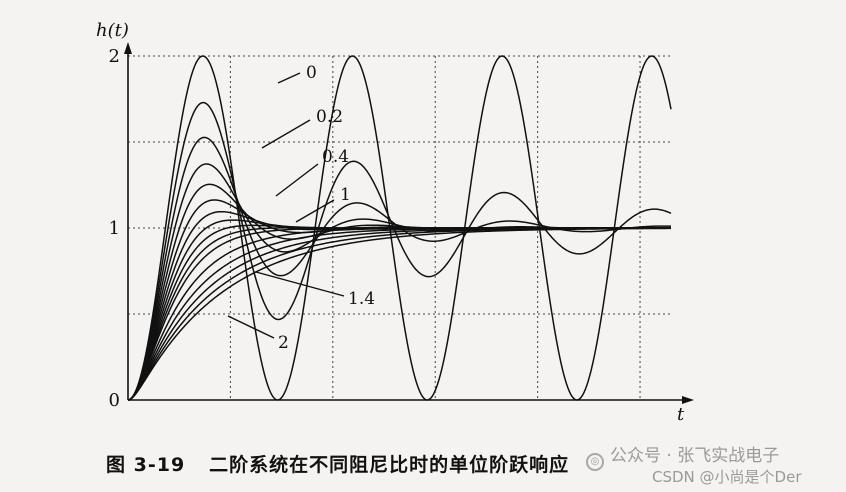 The height and width of the screenshot is (492, 846). What do you see at coordinates (389, 465) in the screenshot?
I see `figure-title: 二阶系统在不同阻尼比时的单位阶跃响应` at bounding box center [389, 465].